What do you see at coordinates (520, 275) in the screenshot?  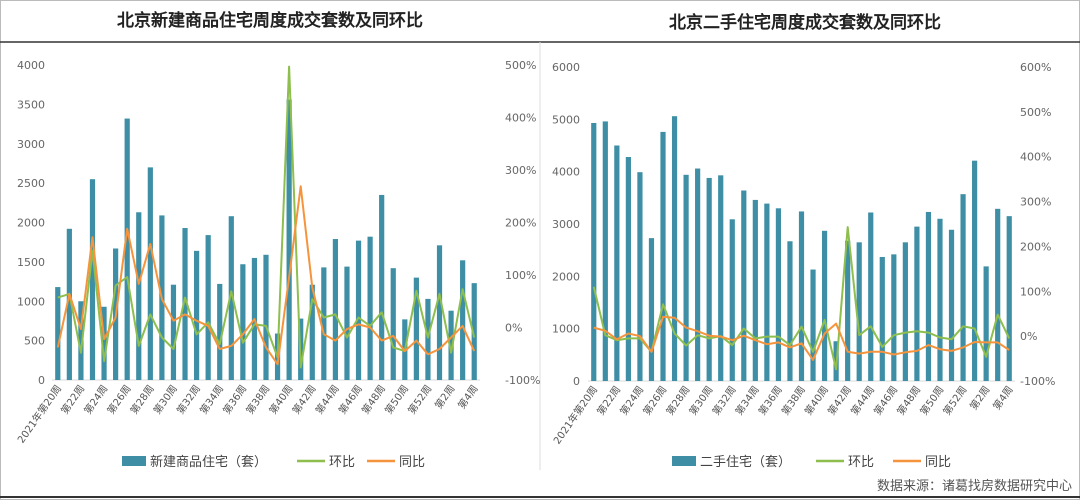 I see `y2-tick-label: 100%` at bounding box center [520, 275].